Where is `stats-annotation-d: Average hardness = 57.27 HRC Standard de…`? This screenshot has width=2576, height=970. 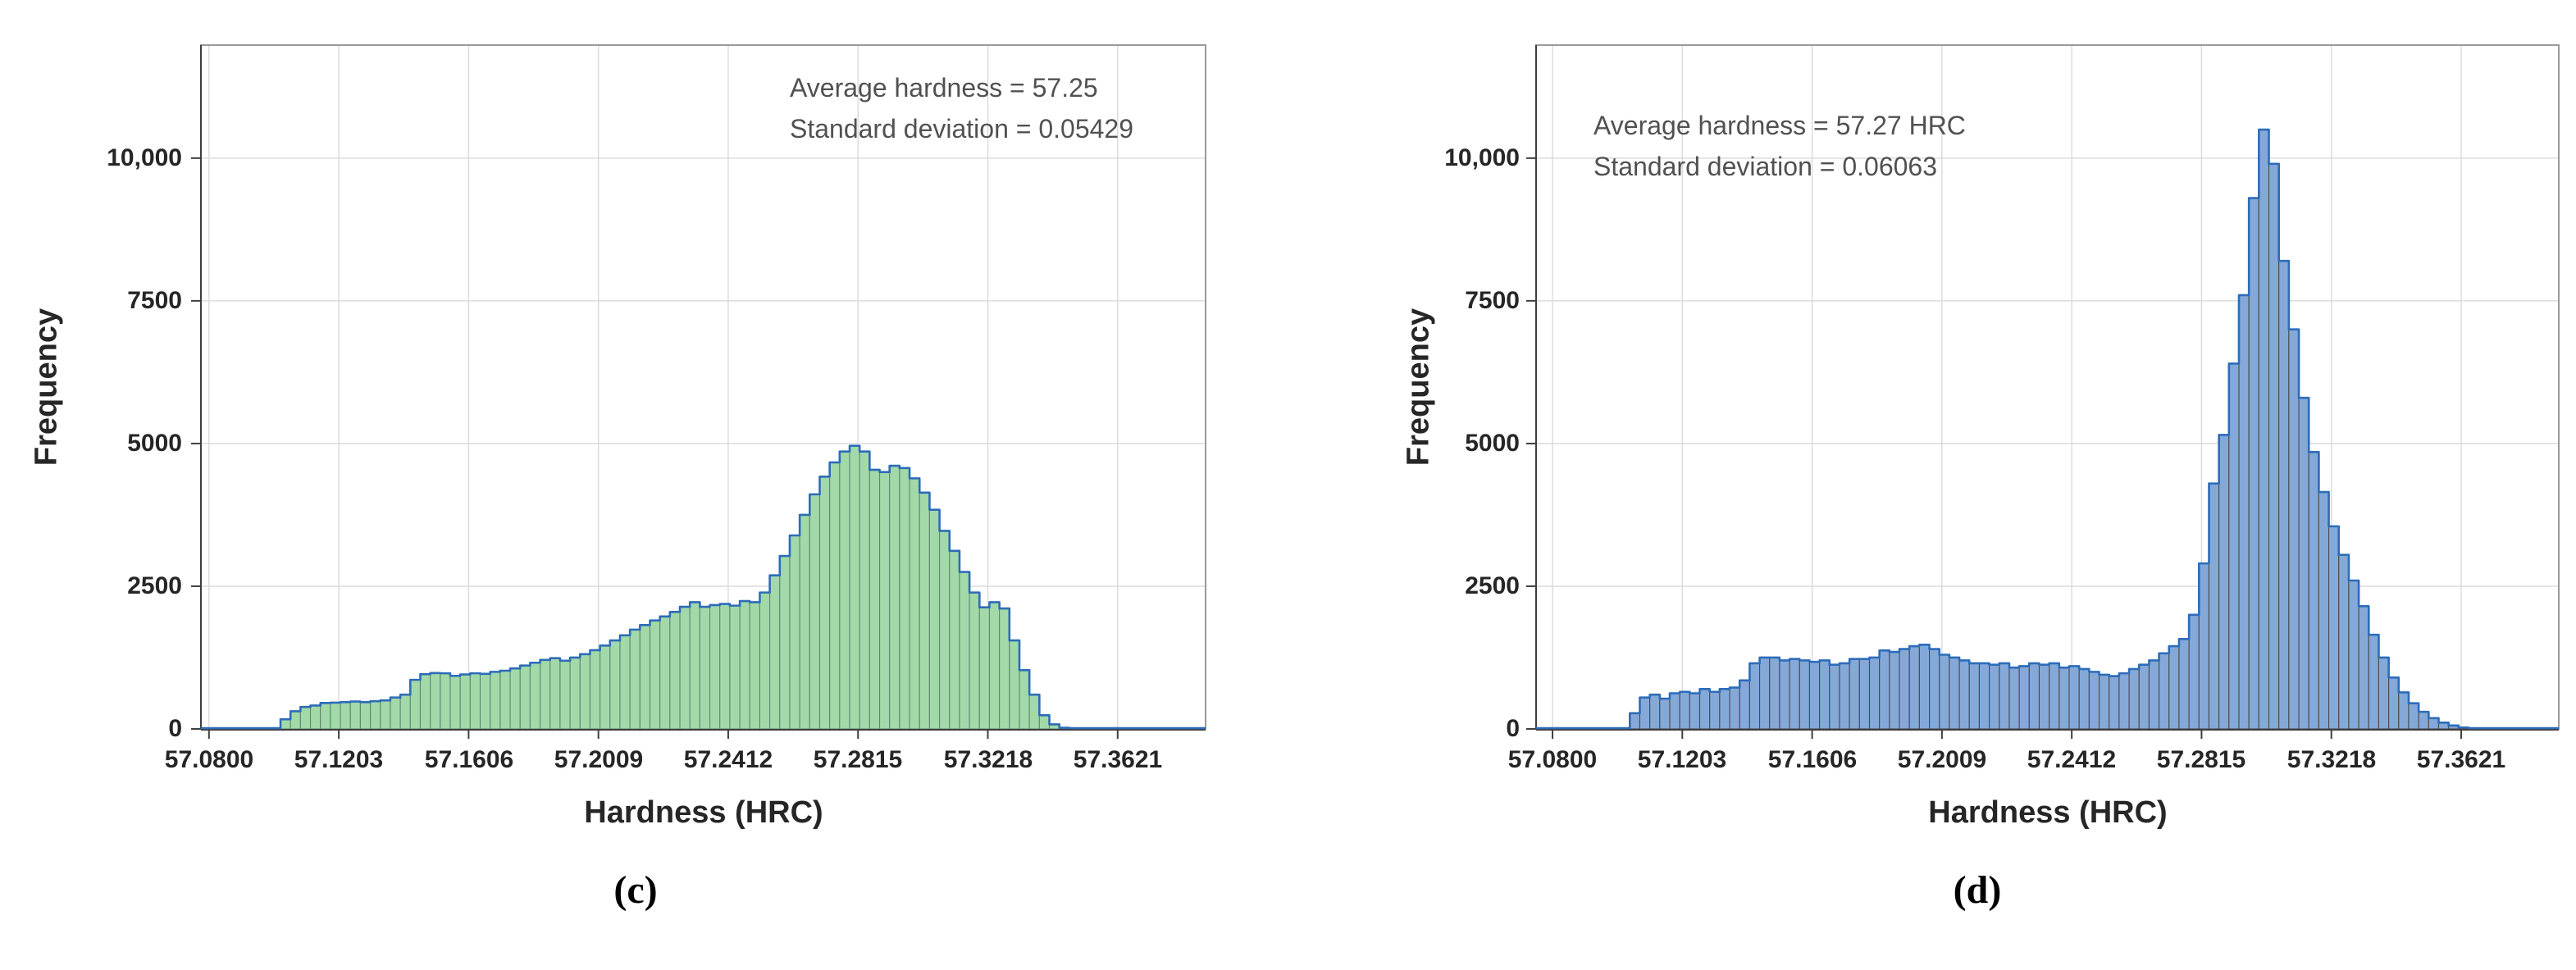
stats-annotation-d: Average hardness = 57.27 HRC Standard de… is located at coordinates (1779, 146).